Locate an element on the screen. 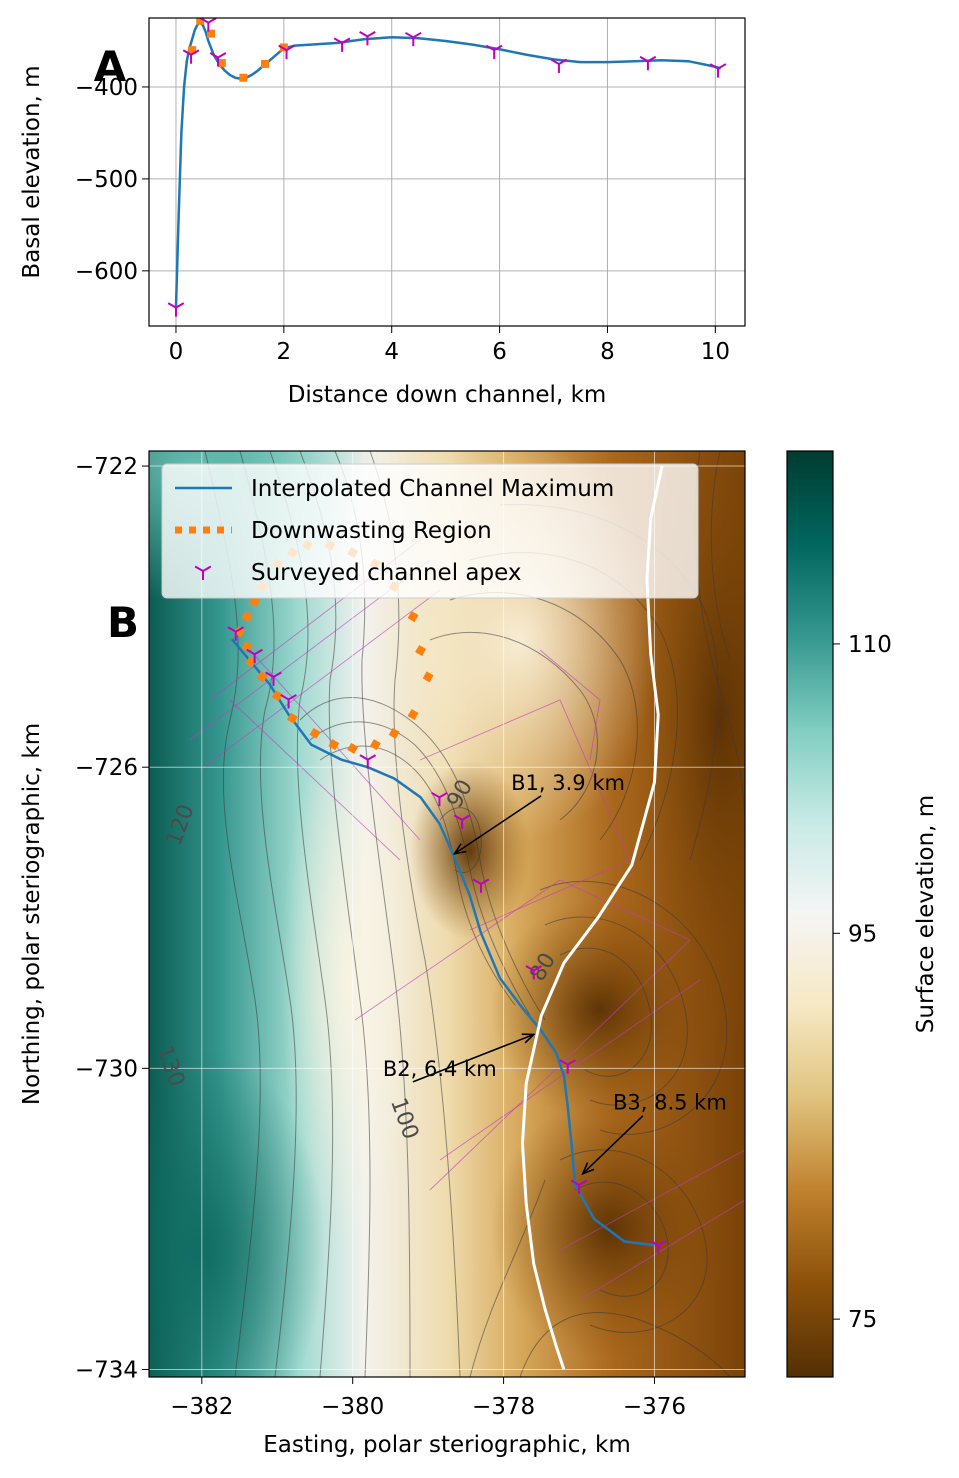 The width and height of the screenshot is (959, 1478). map-trough-b2 is located at coordinates (600, 1010).